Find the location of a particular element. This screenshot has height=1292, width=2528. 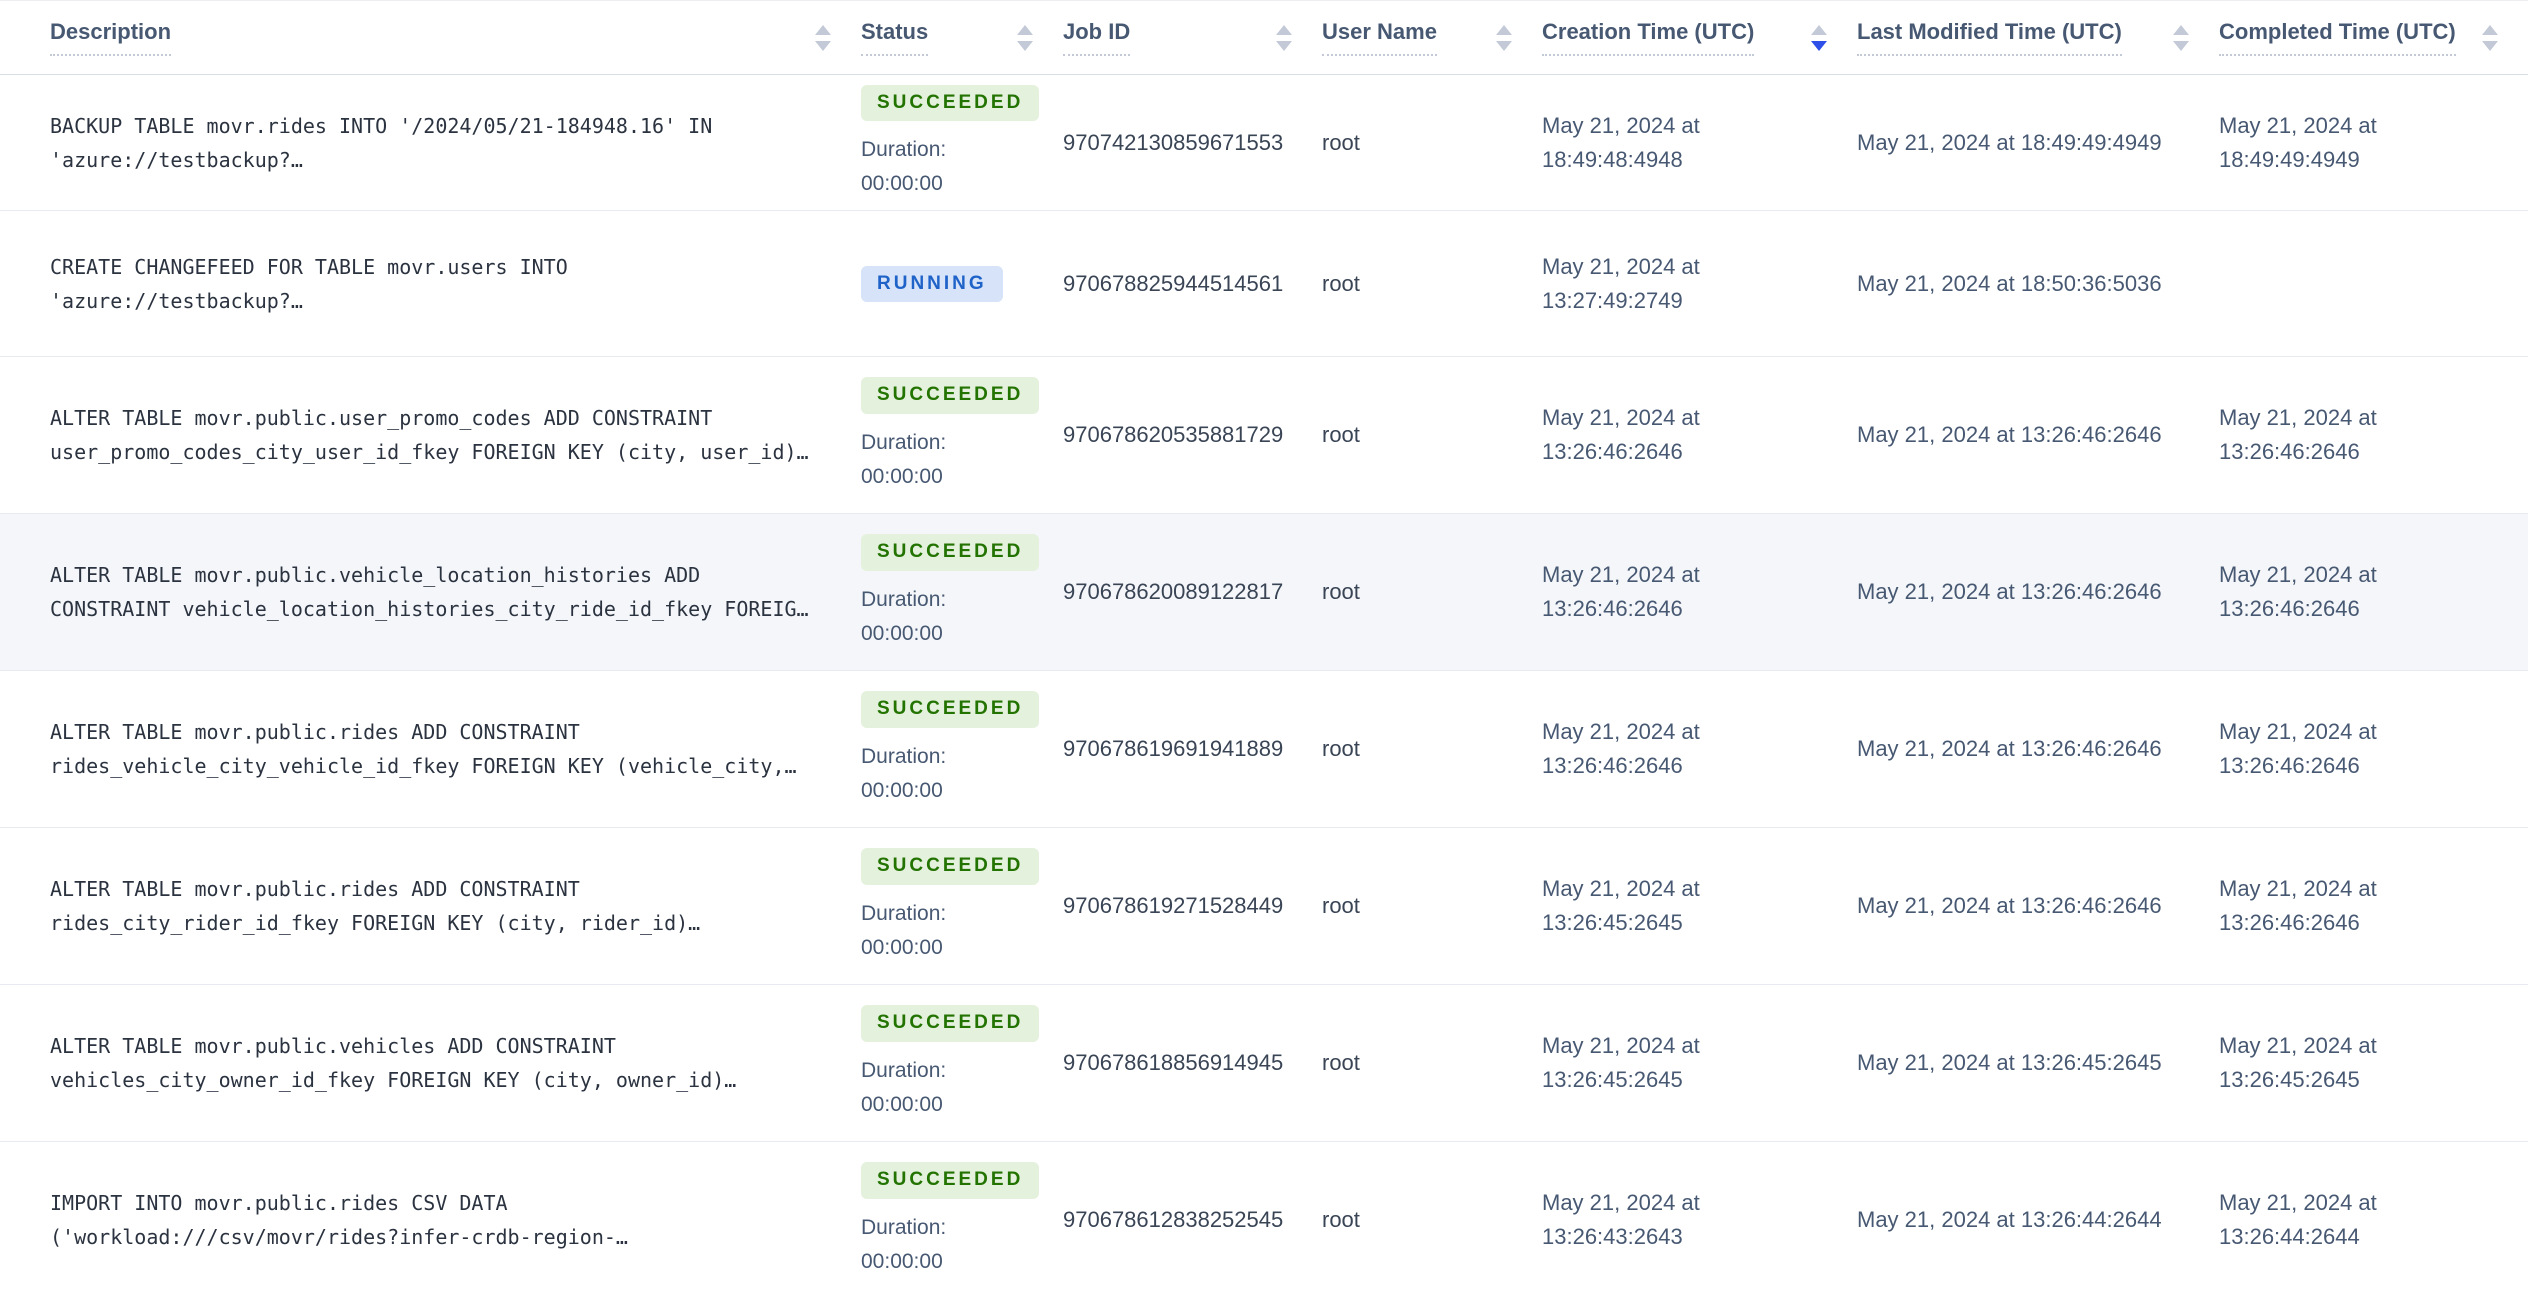

job-id: 970742130859671553 is located at coordinates (1173, 142).